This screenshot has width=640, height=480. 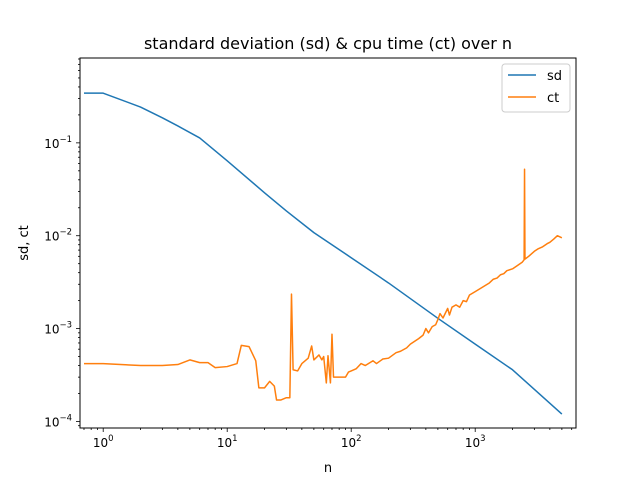 What do you see at coordinates (58, 421) in the screenshot?
I see `y-tick-label: 10⁻⁴` at bounding box center [58, 421].